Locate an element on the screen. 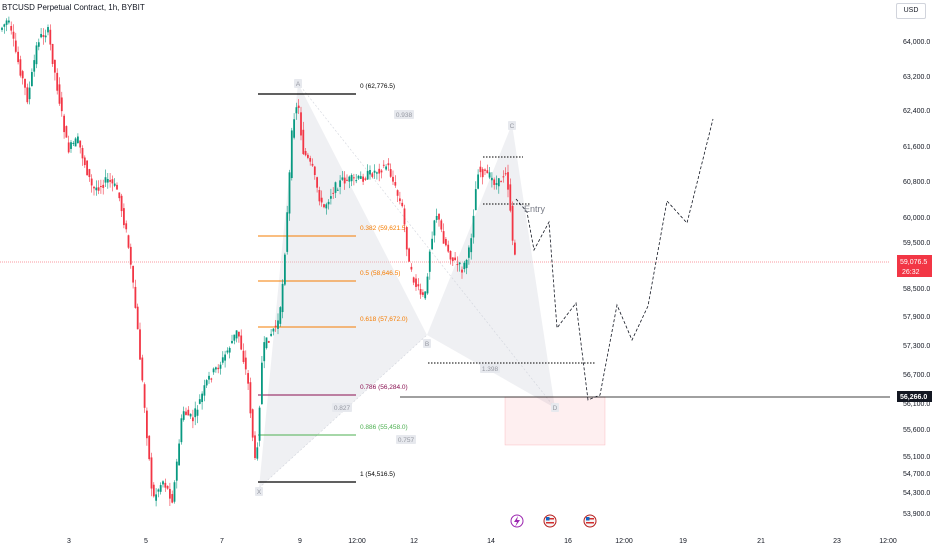  price-tick-label: 64,000.0 is located at coordinates (916, 42).